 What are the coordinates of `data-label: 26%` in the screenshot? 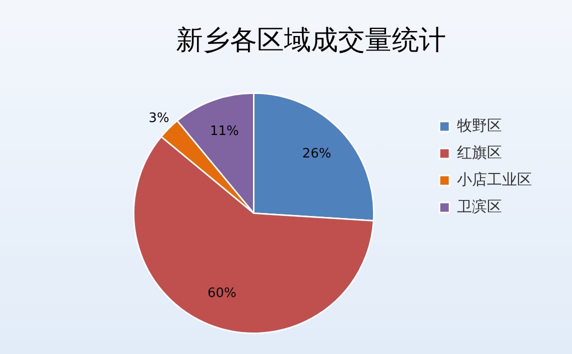 It's located at (317, 154).